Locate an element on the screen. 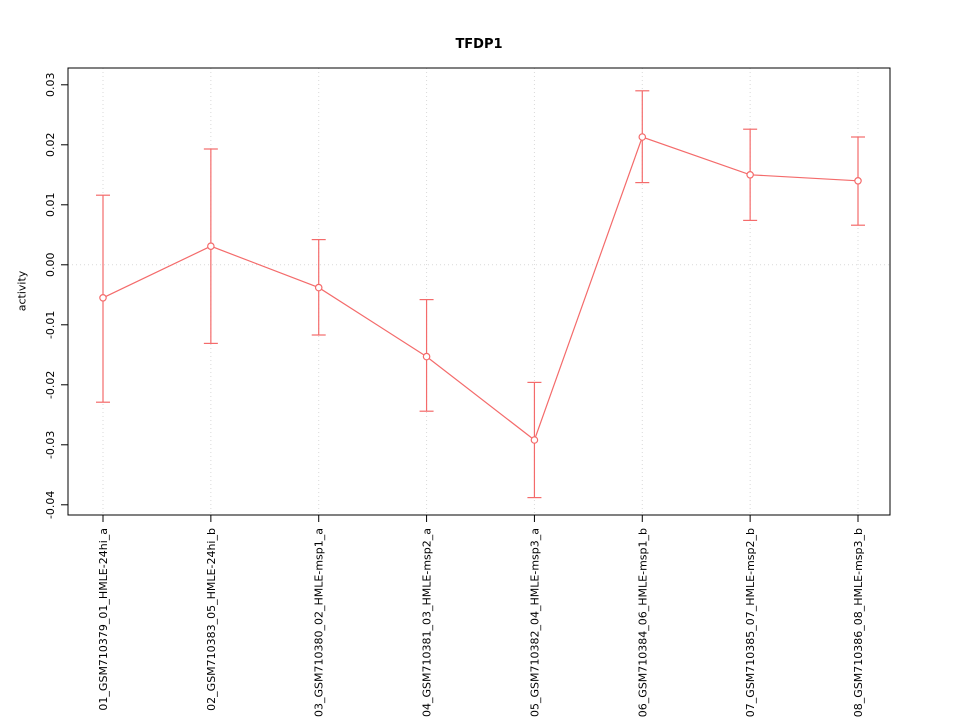 This screenshot has height=720, width=960. x-tick-label: 07_GSM710385_07_HMLE-msp2_b is located at coordinates (750, 622).